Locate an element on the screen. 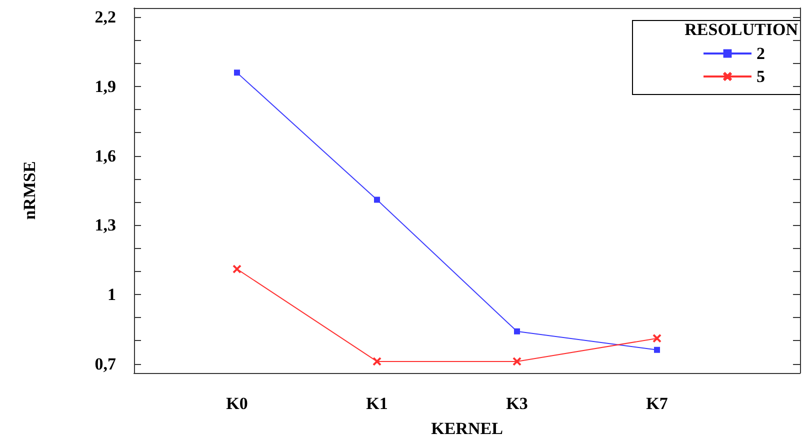 This screenshot has height=442, width=808. y-tick-label: 1,9 is located at coordinates (105, 86).